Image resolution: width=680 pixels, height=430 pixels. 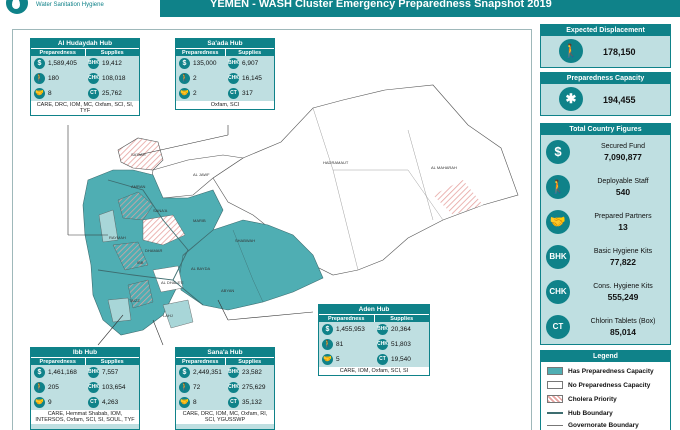 I want to click on total-value: 555,249, so click(x=623, y=297).